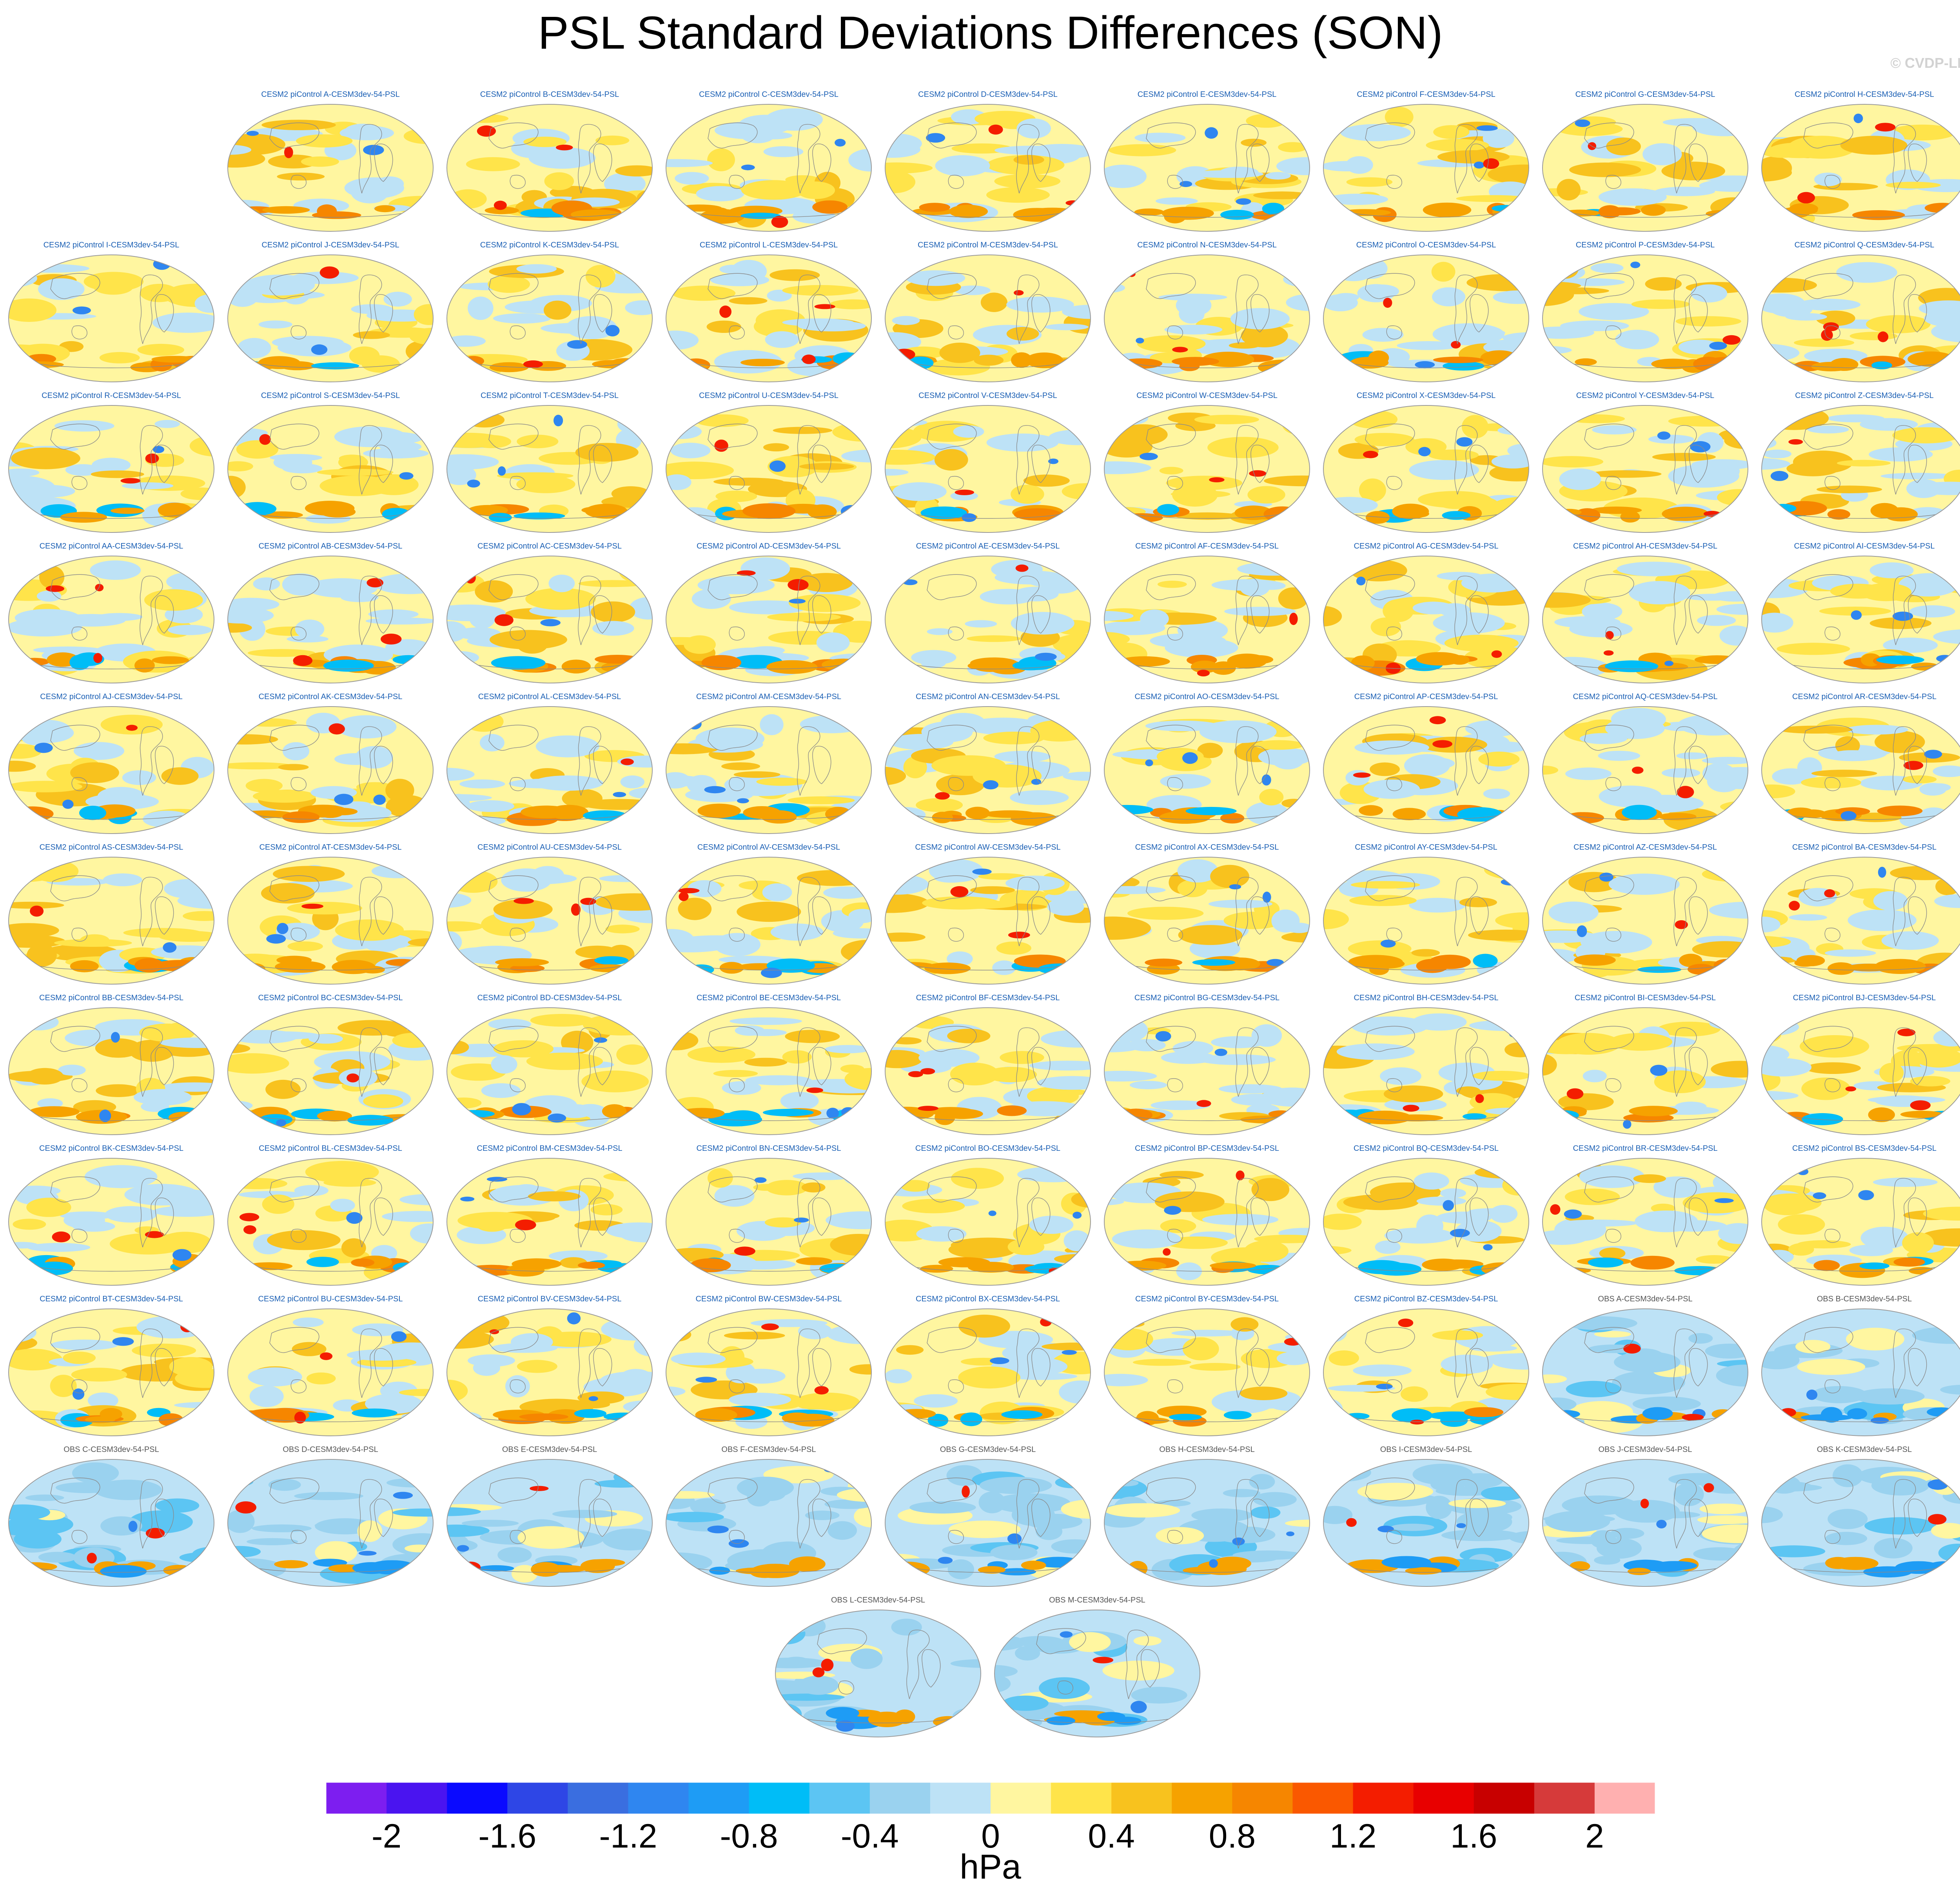 This screenshot has width=1960, height=1895. What do you see at coordinates (988, 1065) in the screenshot?
I see `map-panel: CESM2 piControl BF-CESM3dev-54-PSL` at bounding box center [988, 1065].